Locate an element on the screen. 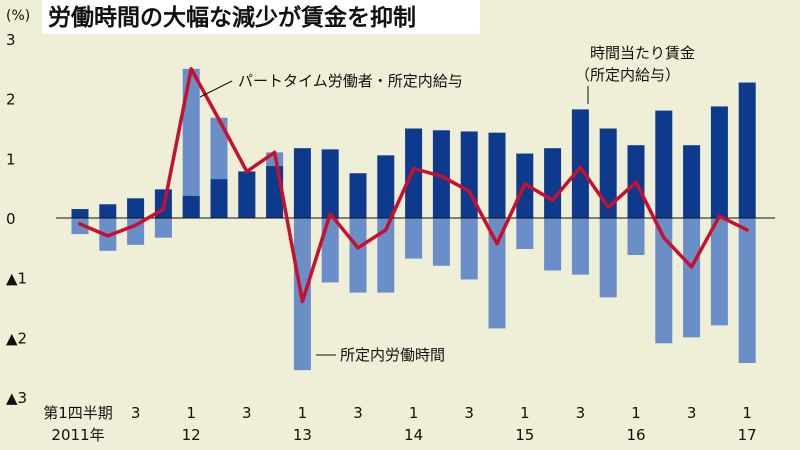  hourly-wage-annotation-line1: 時間当たり賃金 is located at coordinates (642, 53).